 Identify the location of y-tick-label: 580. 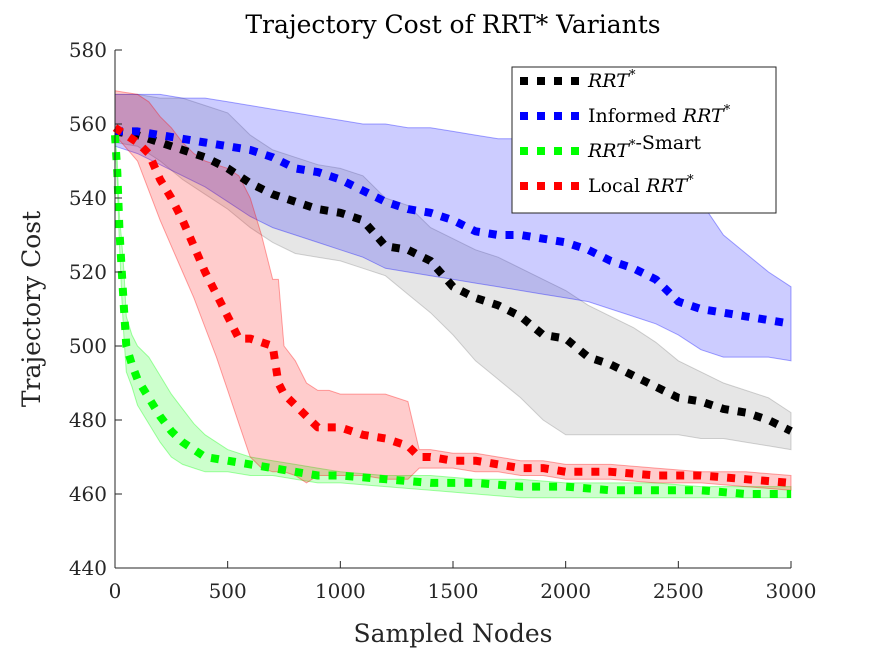
(88, 50).